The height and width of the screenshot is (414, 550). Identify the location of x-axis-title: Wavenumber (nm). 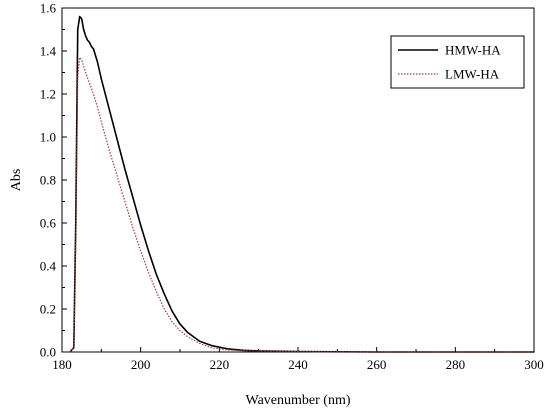
(298, 400).